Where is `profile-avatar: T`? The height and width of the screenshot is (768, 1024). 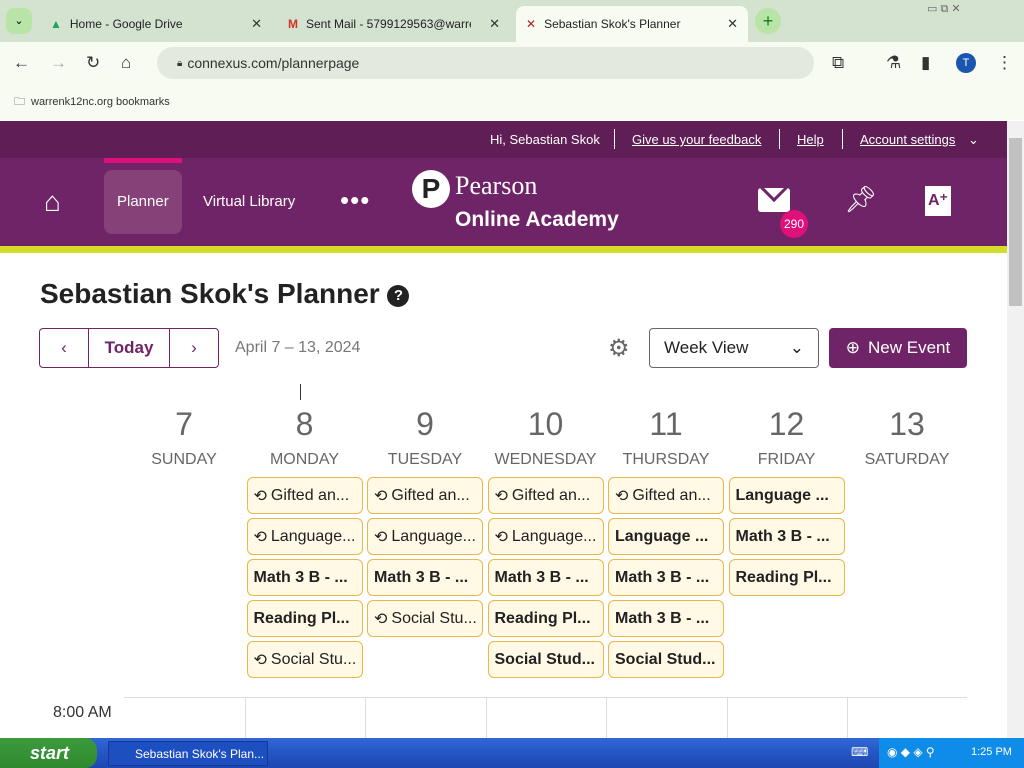 profile-avatar: T is located at coordinates (966, 63).